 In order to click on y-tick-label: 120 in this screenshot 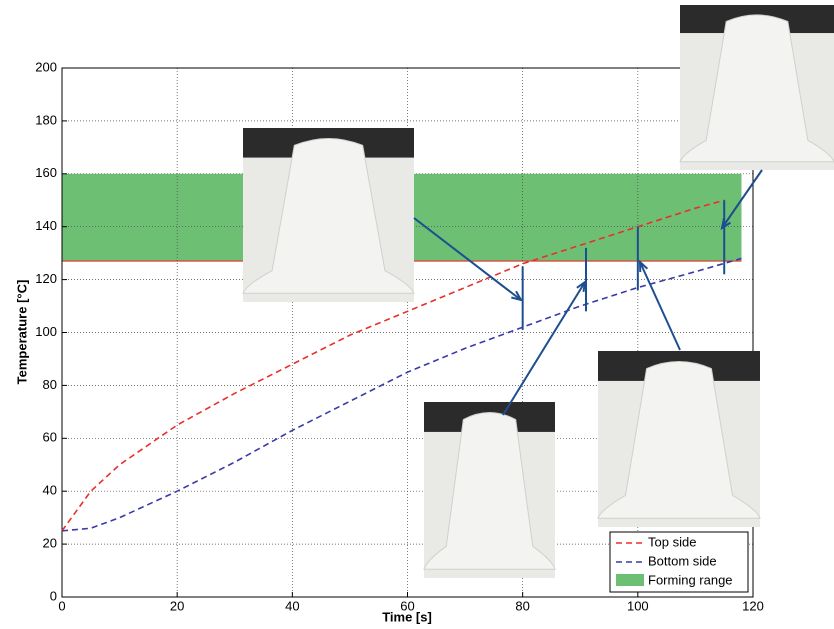, I will do `click(46, 278)`.